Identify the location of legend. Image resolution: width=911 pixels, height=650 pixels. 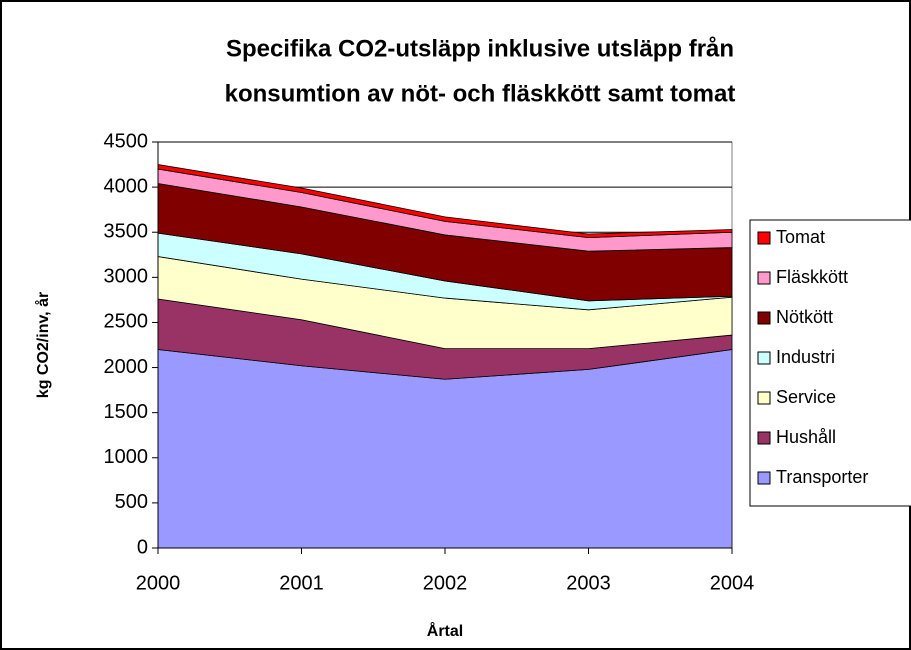
(830, 363).